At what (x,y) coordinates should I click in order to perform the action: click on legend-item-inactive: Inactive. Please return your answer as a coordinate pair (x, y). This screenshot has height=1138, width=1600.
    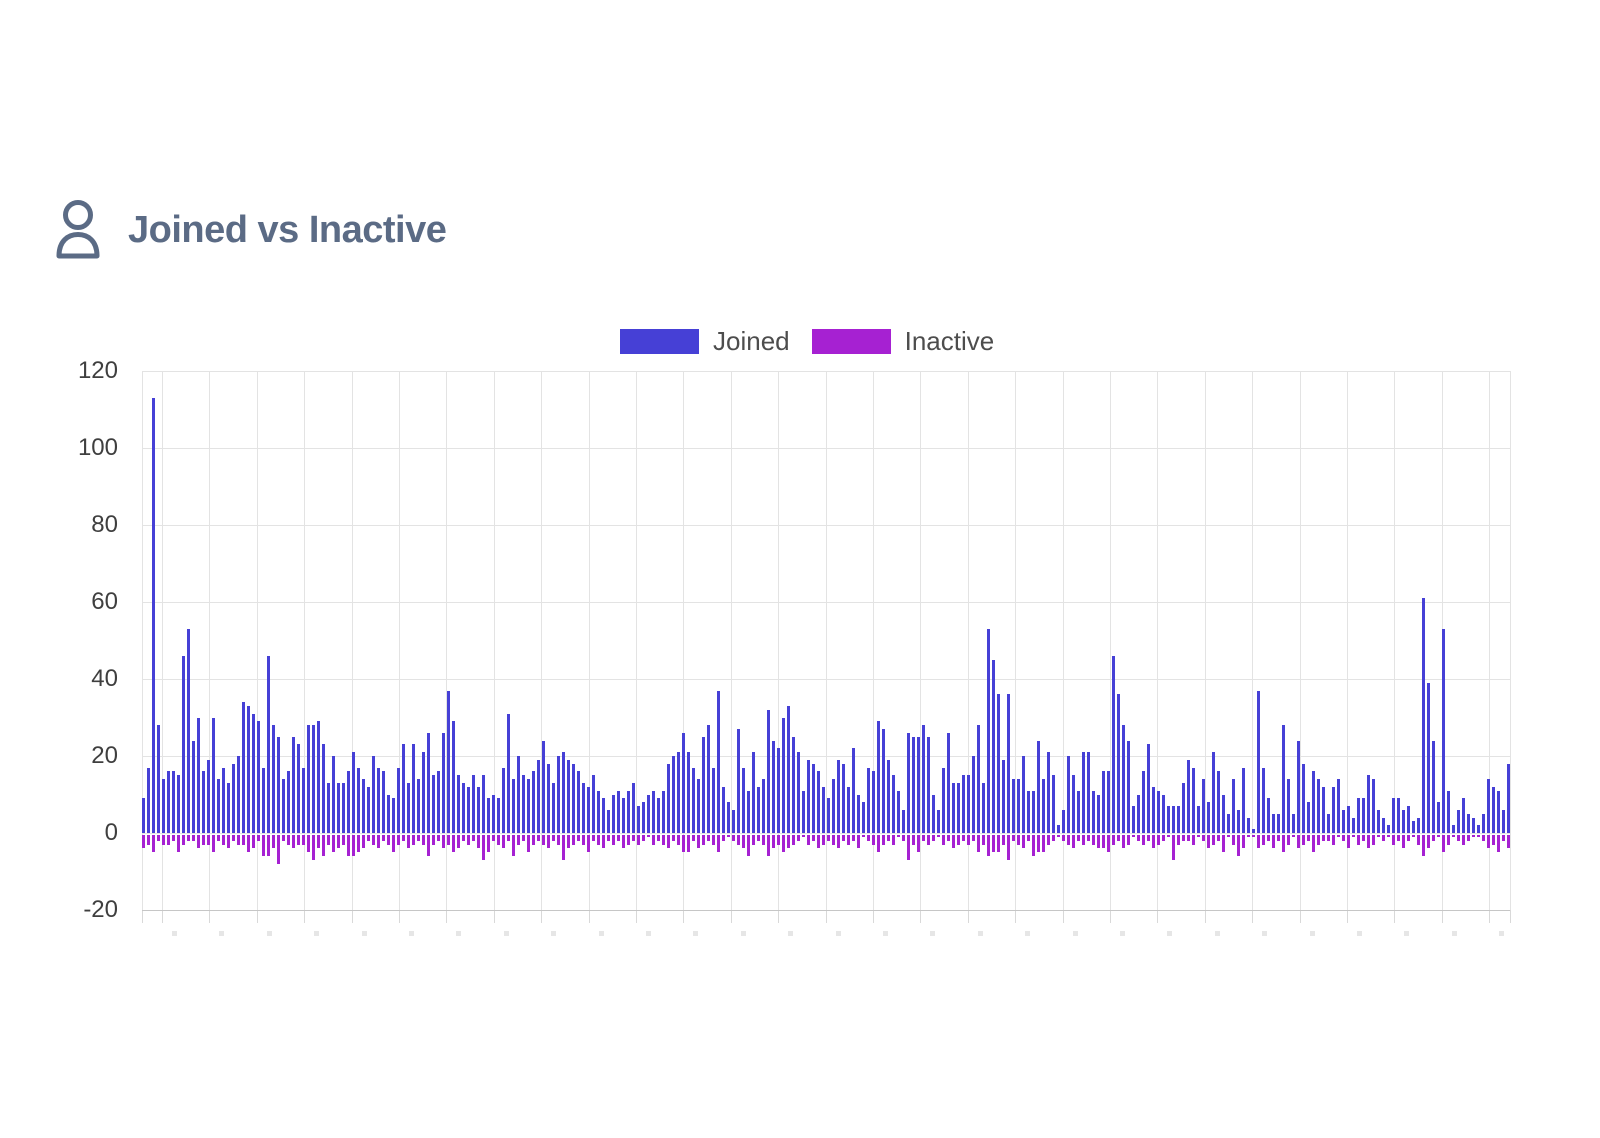
    Looking at the image, I should click on (902, 341).